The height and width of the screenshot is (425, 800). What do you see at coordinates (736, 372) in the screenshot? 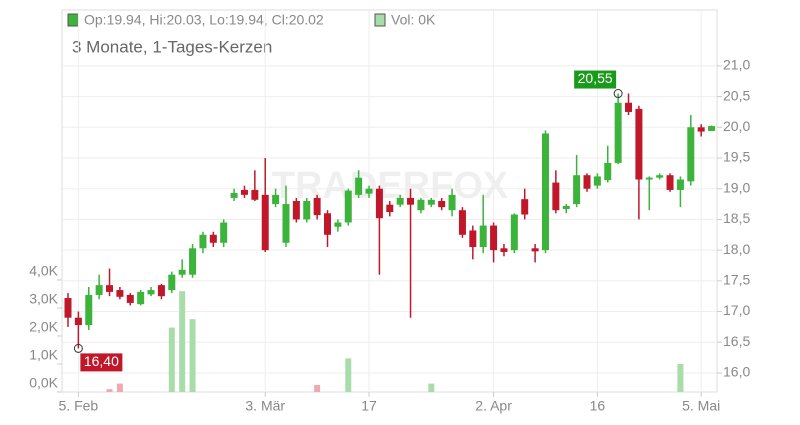
I see `y-tick-label: 16,0` at bounding box center [736, 372].